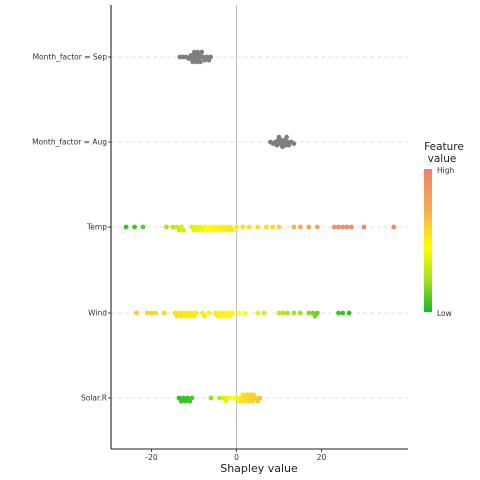 Image resolution: width=480 pixels, height=480 pixels. Describe the element at coordinates (444, 313) in the screenshot. I see `legend-low-label: Low` at that location.